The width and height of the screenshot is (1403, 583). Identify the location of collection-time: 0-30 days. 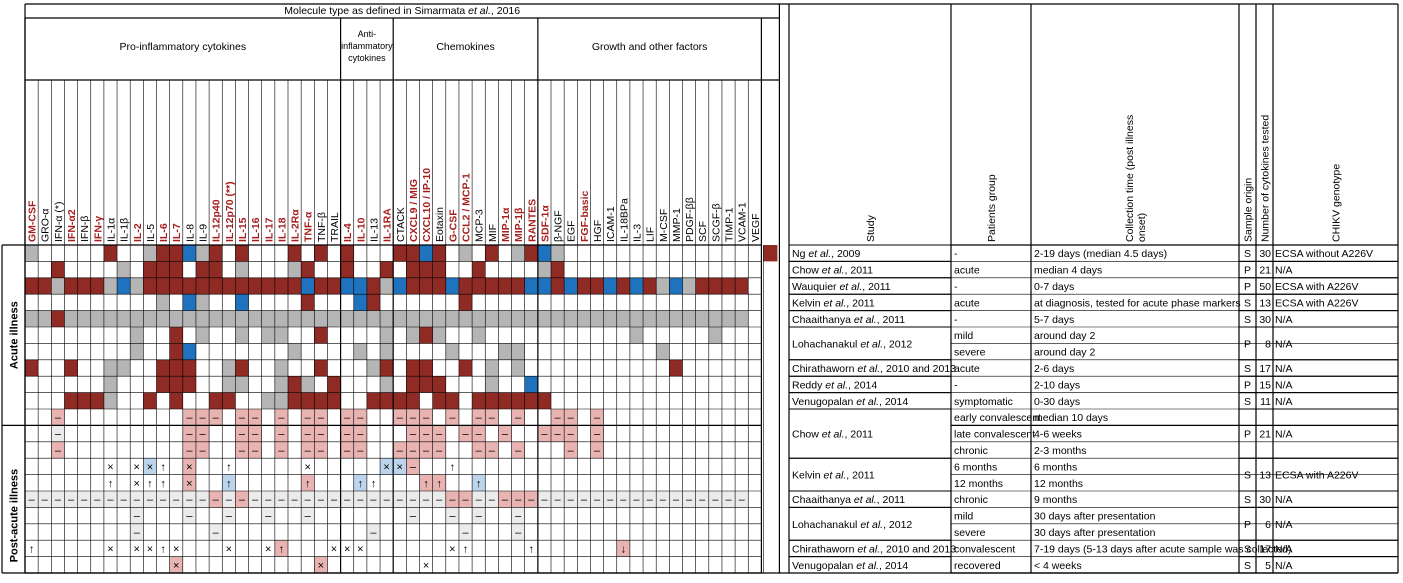
(1057, 402).